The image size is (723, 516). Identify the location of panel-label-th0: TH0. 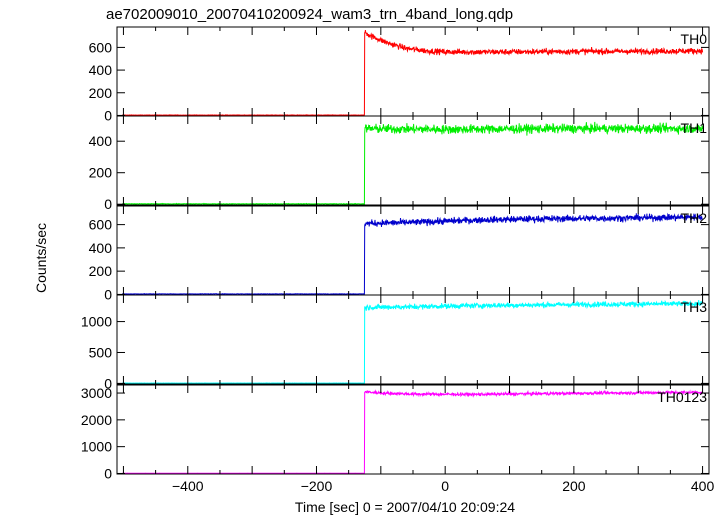
(694, 39).